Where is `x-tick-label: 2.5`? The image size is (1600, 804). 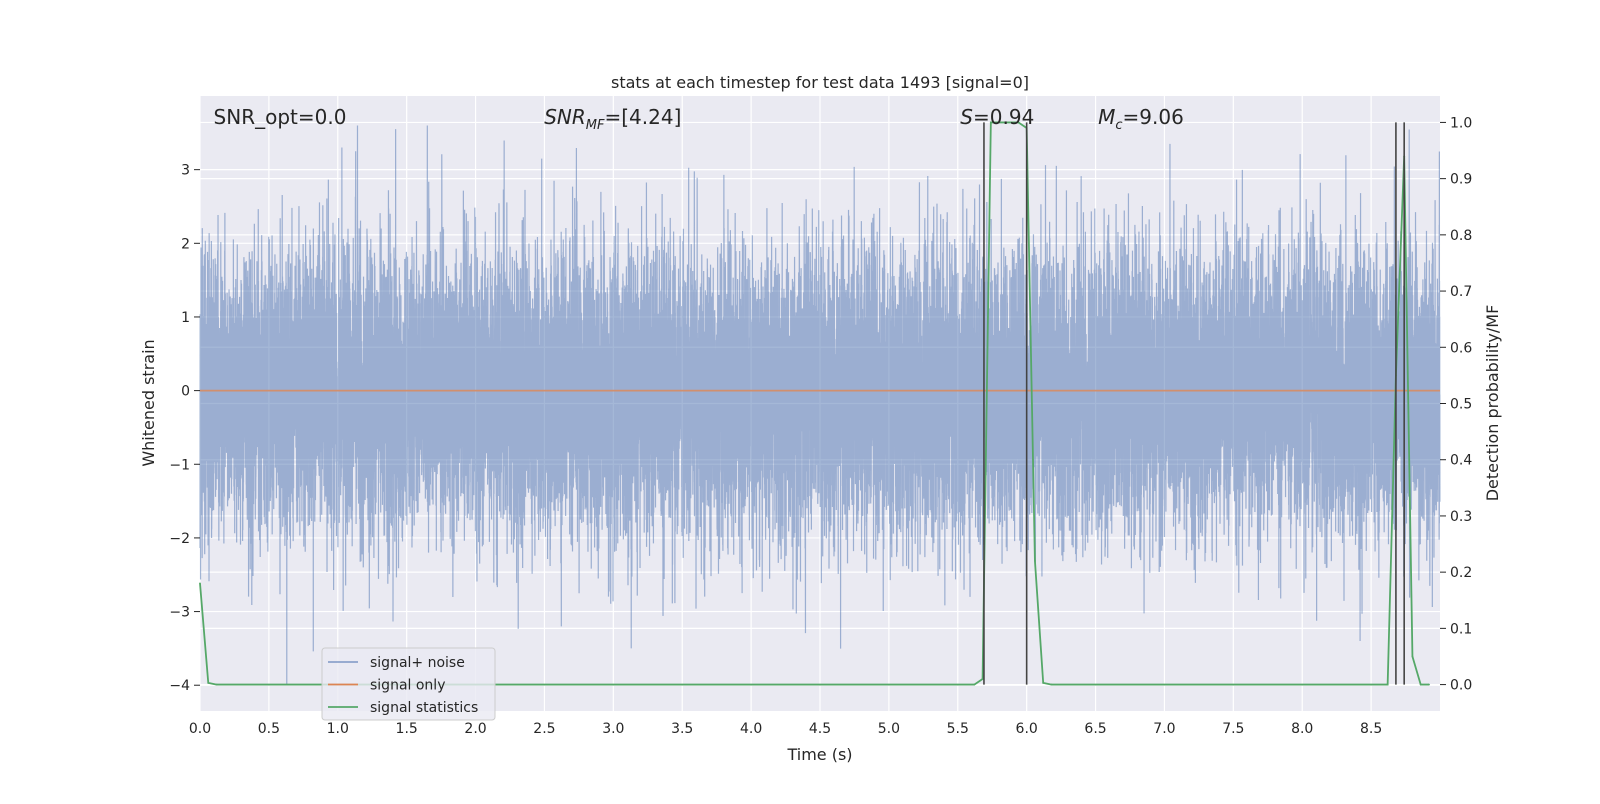
x-tick-label: 2.5 is located at coordinates (544, 729).